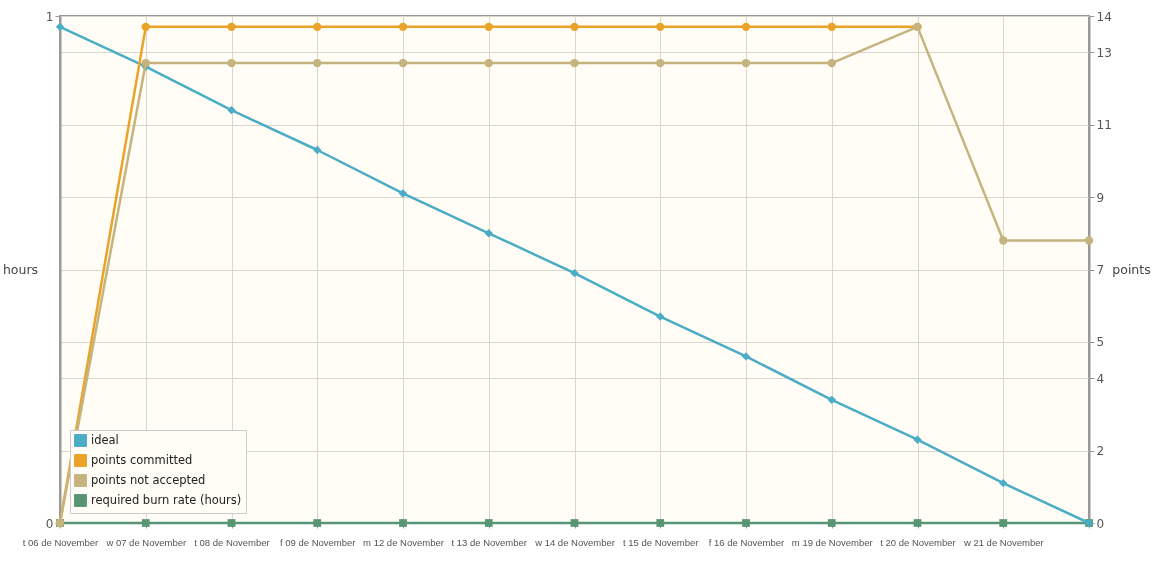 The image size is (1159, 575). Describe the element at coordinates (660, 542) in the screenshot. I see `x-tick-label: t 15 de November` at that location.